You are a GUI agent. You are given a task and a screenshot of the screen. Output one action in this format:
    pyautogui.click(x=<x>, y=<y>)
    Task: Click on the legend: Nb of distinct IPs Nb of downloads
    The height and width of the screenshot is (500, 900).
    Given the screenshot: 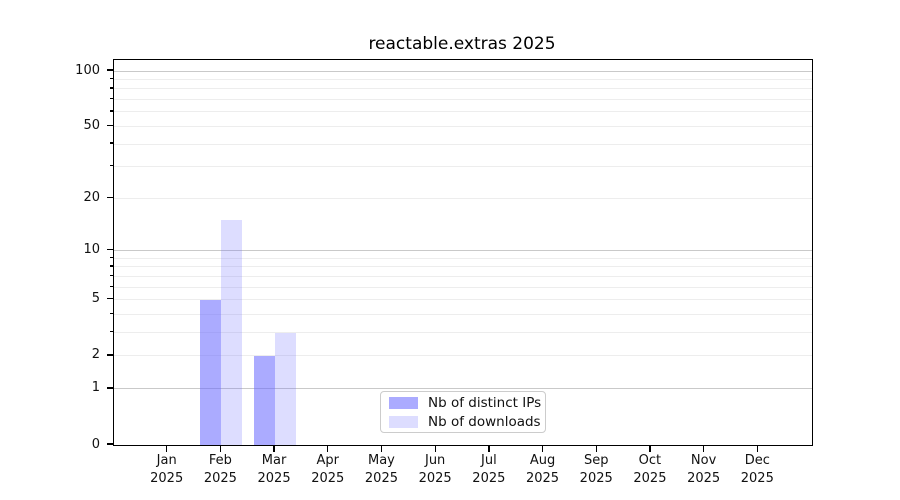 What is the action you would take?
    pyautogui.click(x=463, y=412)
    